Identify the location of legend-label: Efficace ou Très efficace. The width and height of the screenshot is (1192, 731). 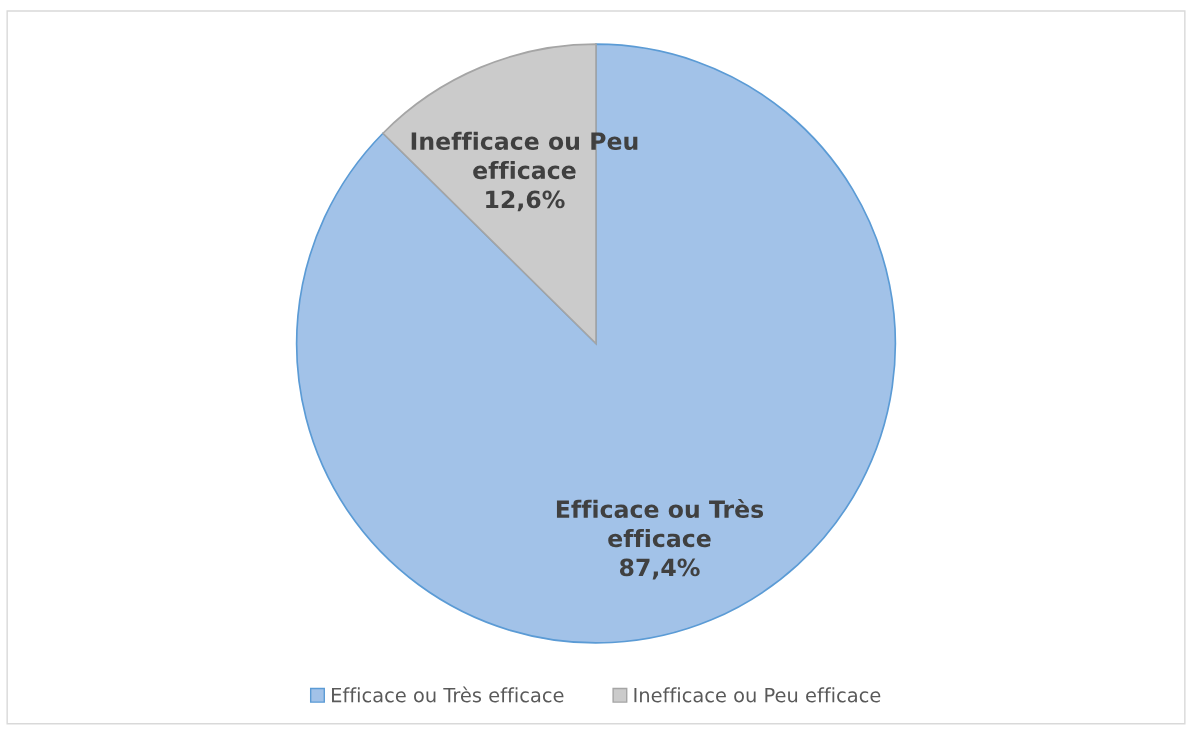
(448, 694).